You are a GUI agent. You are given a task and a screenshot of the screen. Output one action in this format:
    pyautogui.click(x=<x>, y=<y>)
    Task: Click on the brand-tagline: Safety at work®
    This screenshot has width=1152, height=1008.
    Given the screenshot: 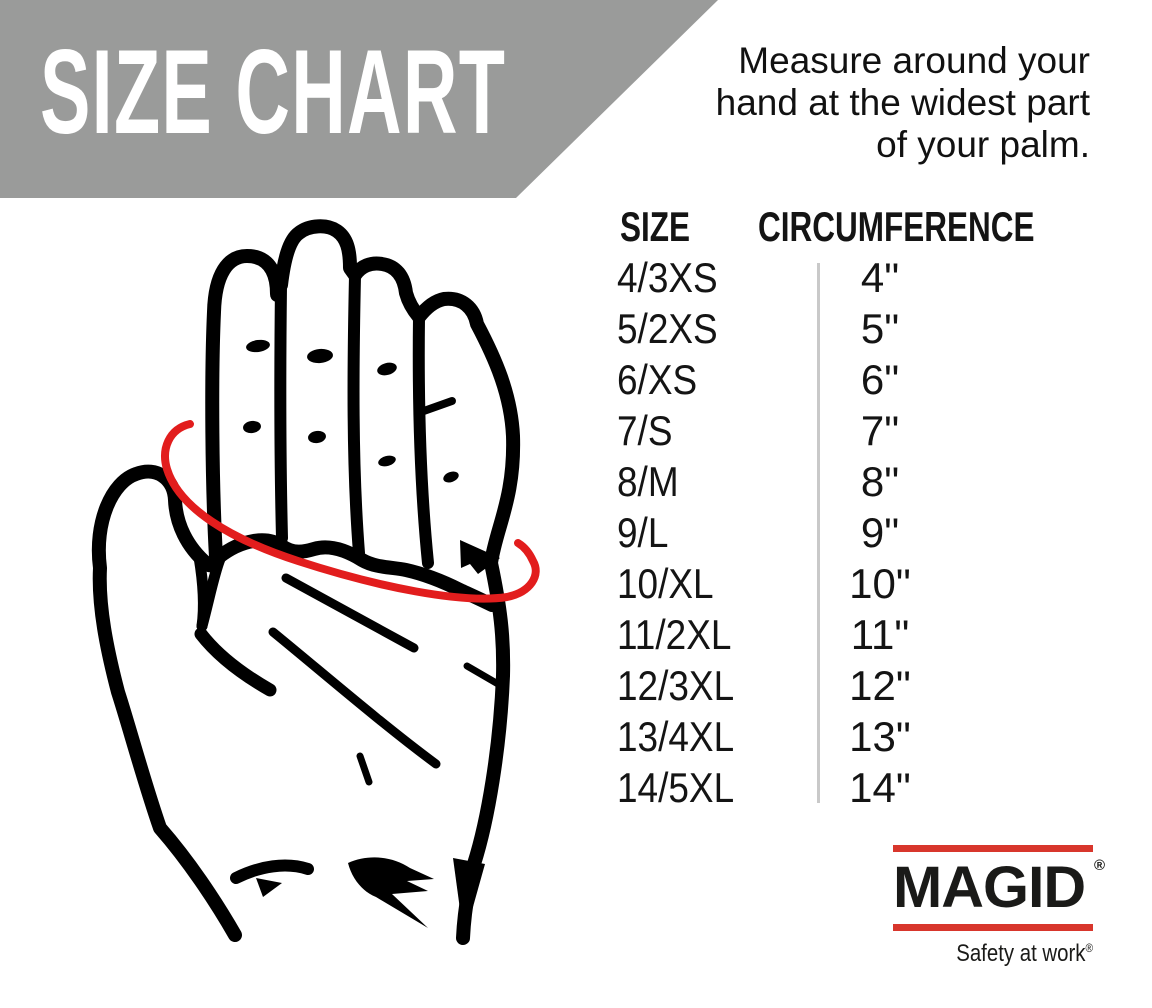 What is the action you would take?
    pyautogui.click(x=1024, y=953)
    